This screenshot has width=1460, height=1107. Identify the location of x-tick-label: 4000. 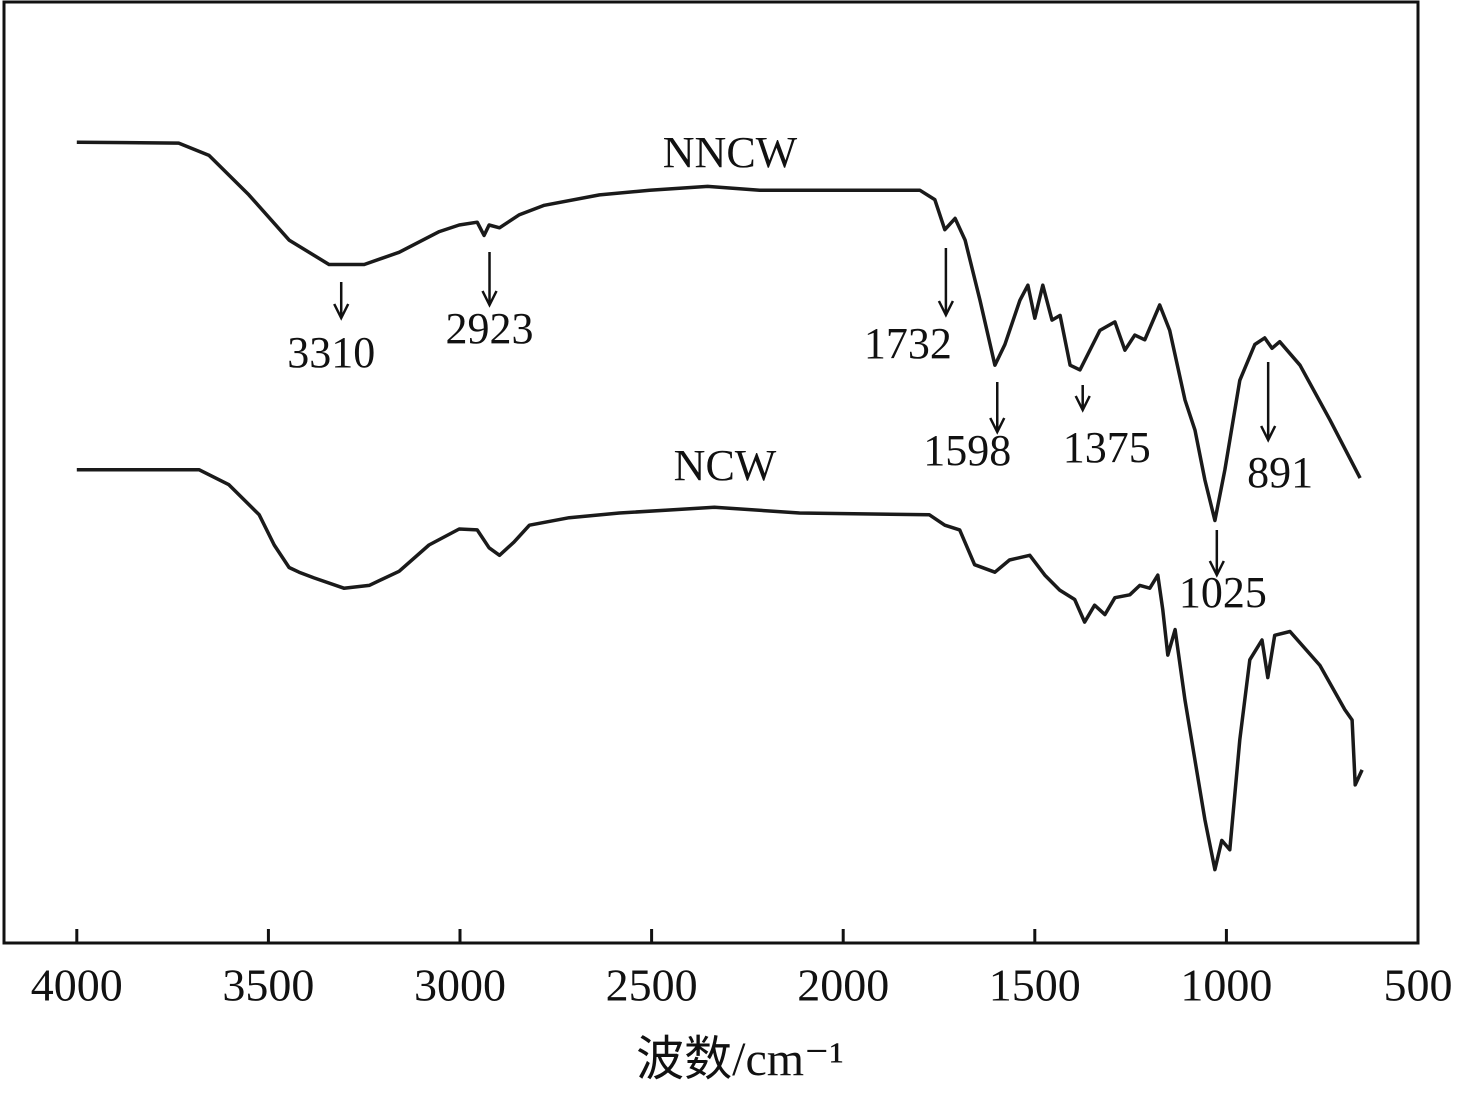
(77, 985).